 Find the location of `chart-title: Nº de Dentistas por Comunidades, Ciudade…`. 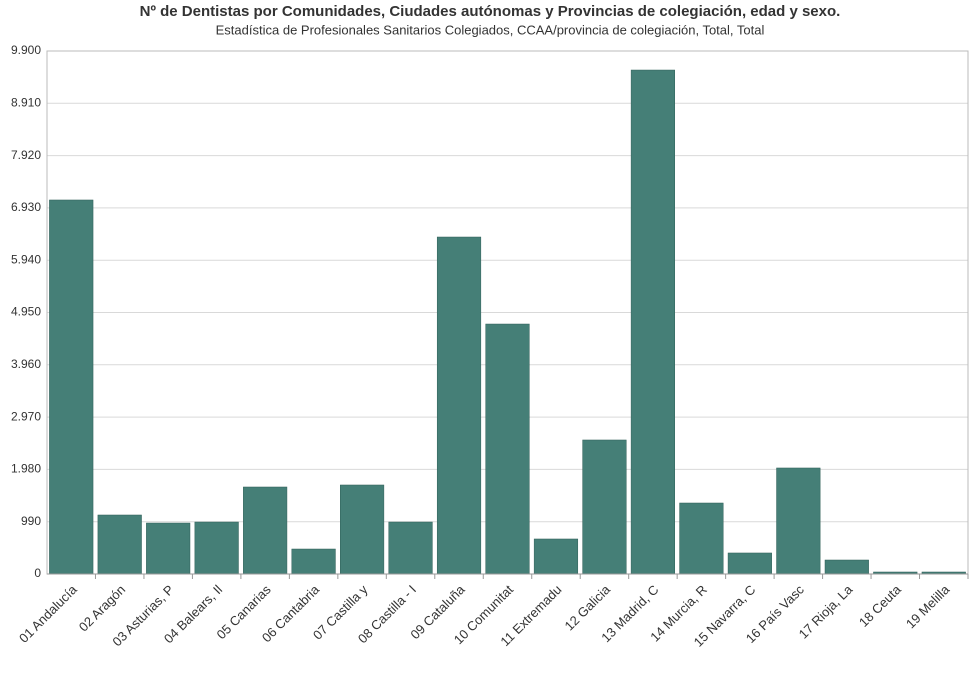

chart-title: Nº de Dentistas por Comunidades, Ciudade… is located at coordinates (490, 11).